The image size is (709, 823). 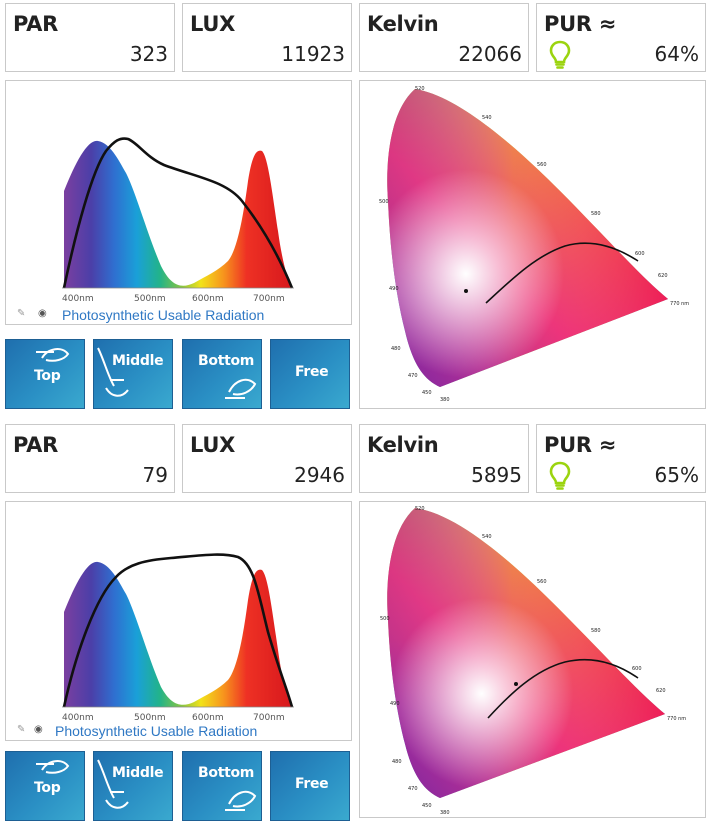 What do you see at coordinates (676, 475) in the screenshot?
I see `pur-value: 65%` at bounding box center [676, 475].